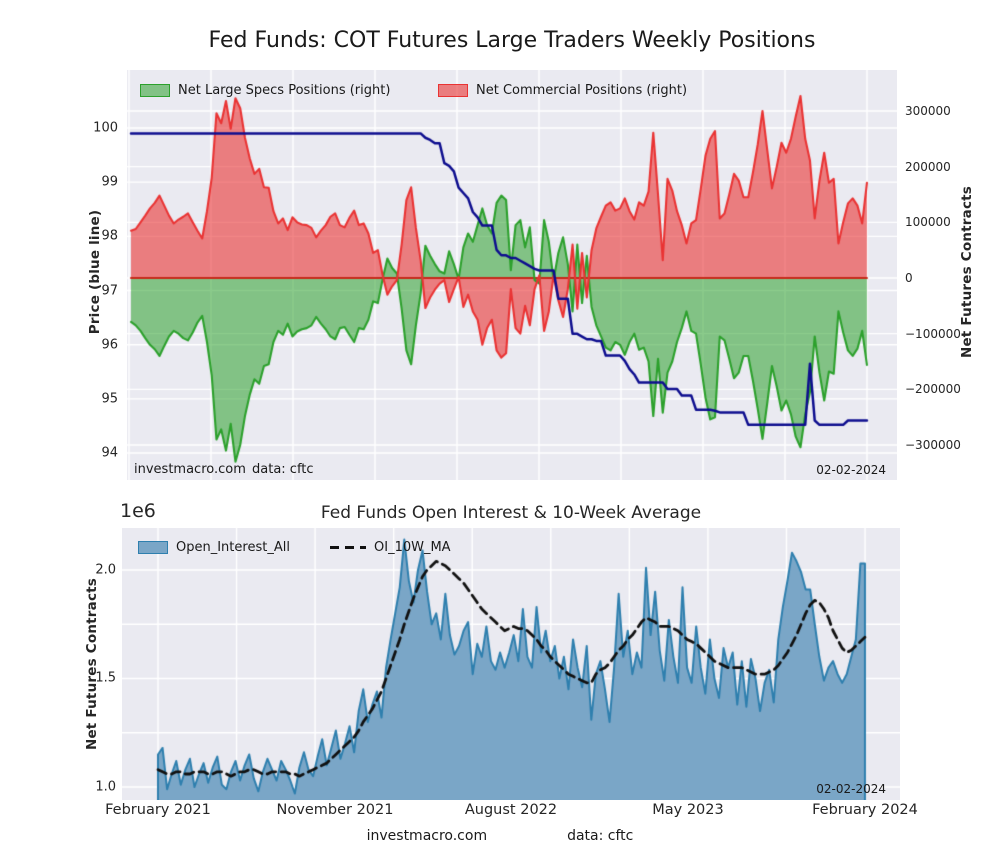  What do you see at coordinates (283, 469) in the screenshot?
I see `top-source-note: data: cftc` at bounding box center [283, 469].